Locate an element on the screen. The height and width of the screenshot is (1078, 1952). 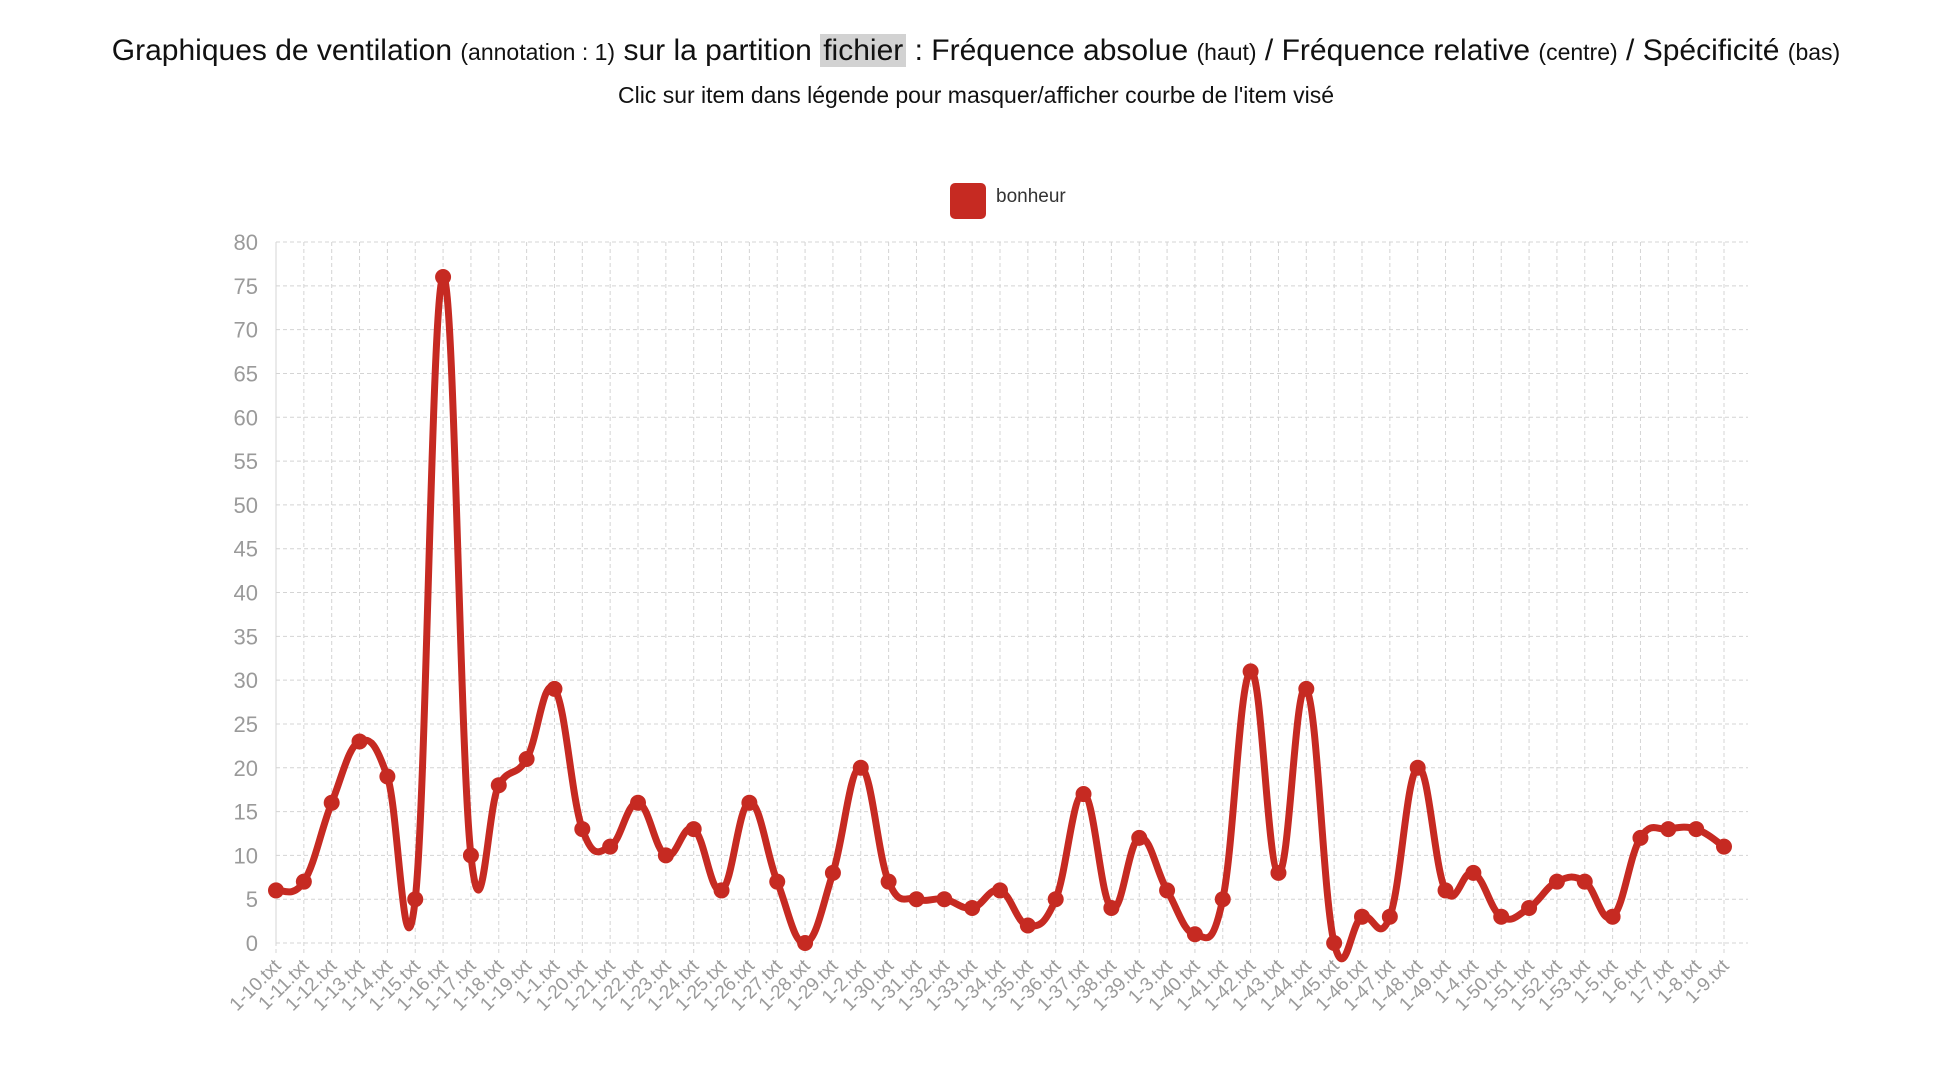
y-tick-label: 50 is located at coordinates (246, 505).